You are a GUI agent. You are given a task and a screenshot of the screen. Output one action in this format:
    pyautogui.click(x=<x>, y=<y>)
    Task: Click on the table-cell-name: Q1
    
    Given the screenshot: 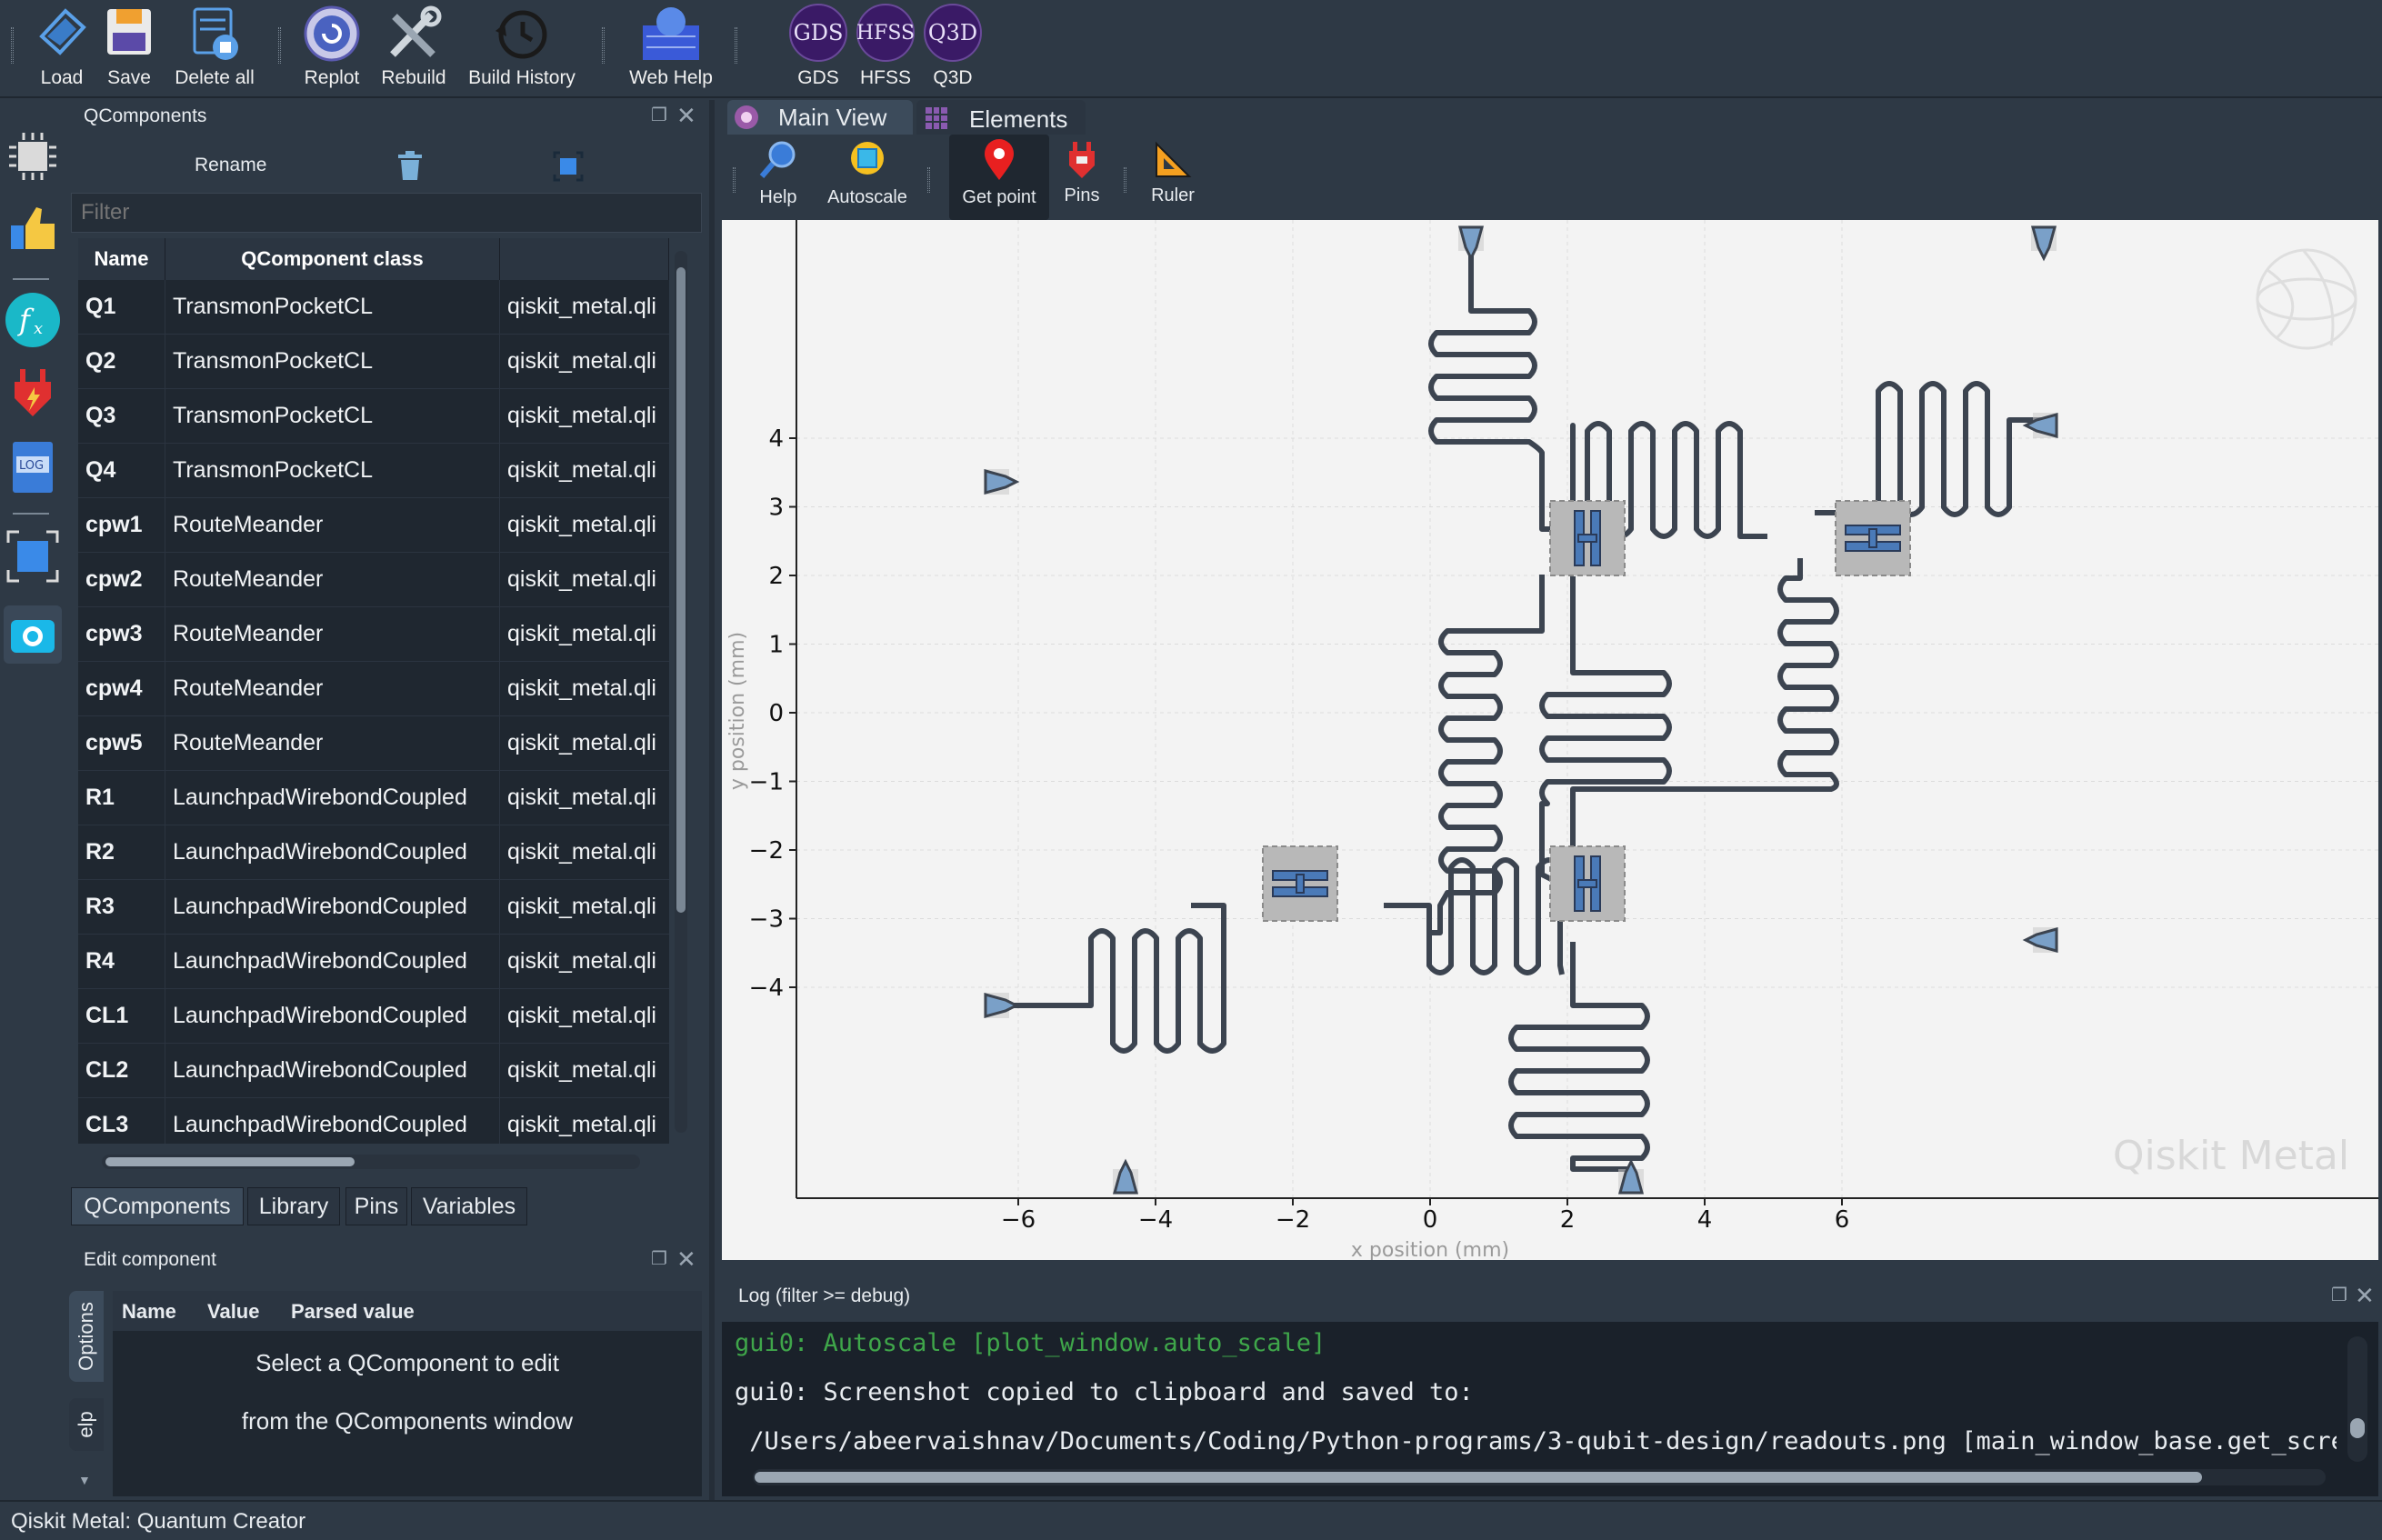 What is the action you would take?
    pyautogui.click(x=122, y=307)
    